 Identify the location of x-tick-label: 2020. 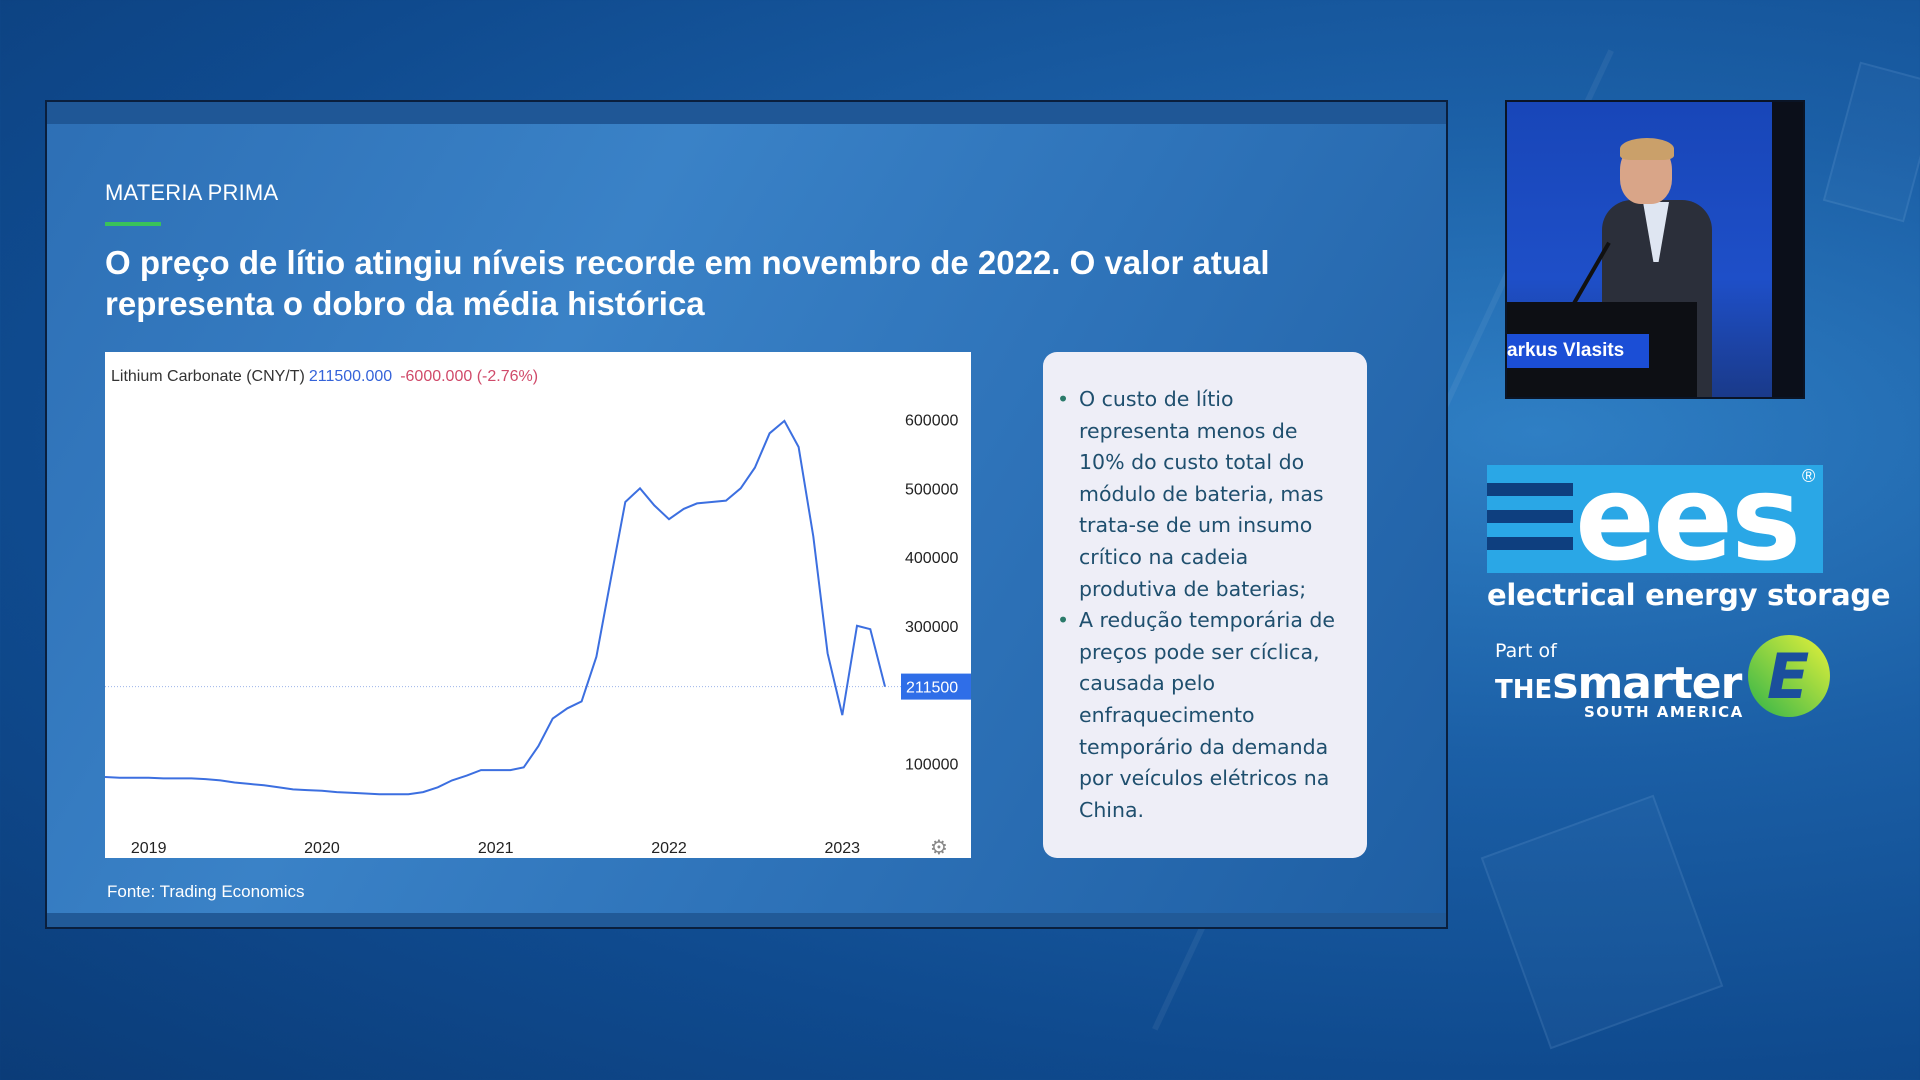
(322, 848).